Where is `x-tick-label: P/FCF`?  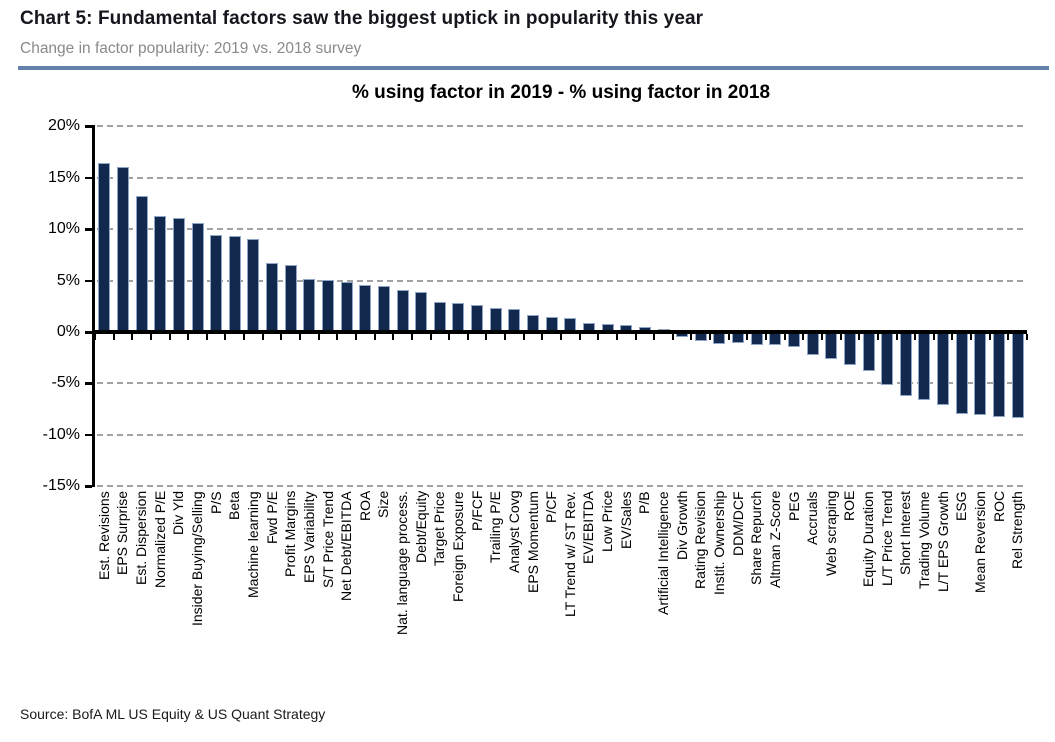
x-tick-label: P/FCF is located at coordinates (476, 511).